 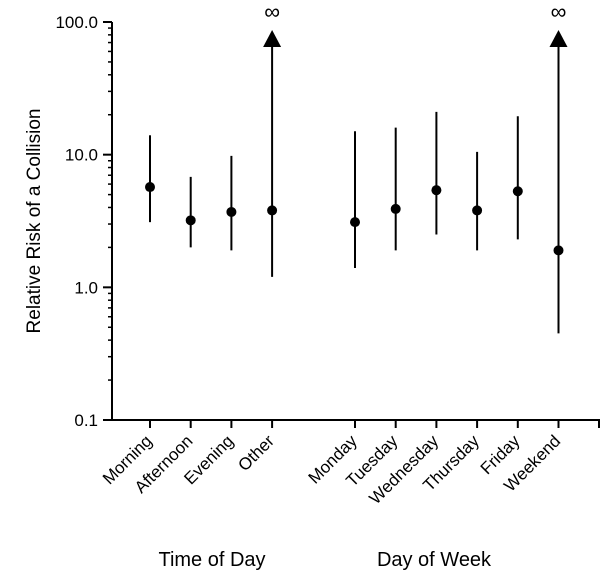 What do you see at coordinates (231, 211) in the screenshot?
I see `point-evening` at bounding box center [231, 211].